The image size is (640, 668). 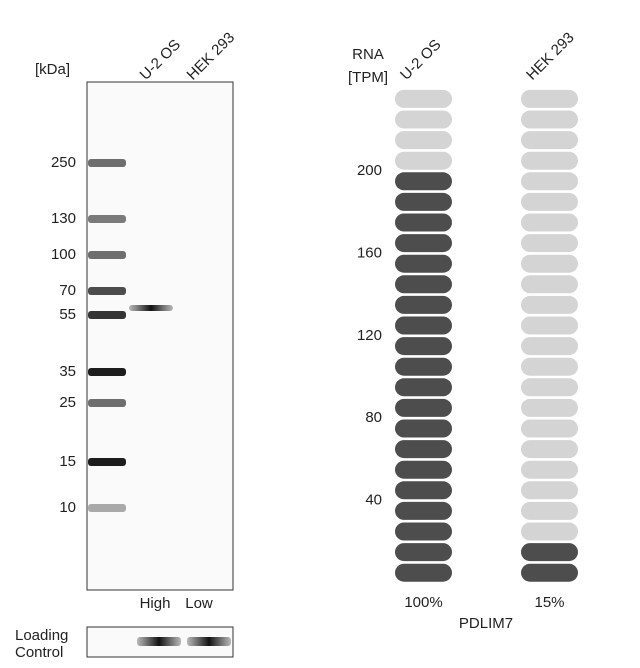 I want to click on unit-label: [kDa], so click(x=52, y=69).